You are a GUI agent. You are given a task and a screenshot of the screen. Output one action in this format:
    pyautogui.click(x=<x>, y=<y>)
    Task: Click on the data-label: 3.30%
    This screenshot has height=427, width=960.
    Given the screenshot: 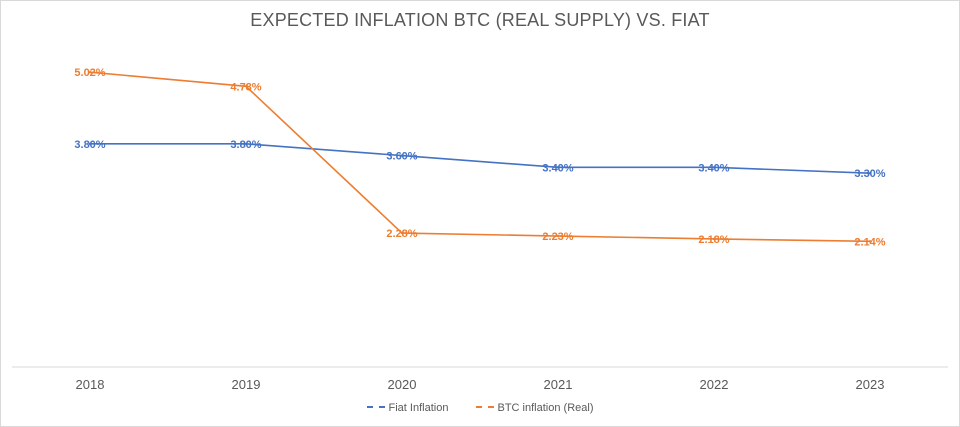 What is the action you would take?
    pyautogui.click(x=869, y=174)
    